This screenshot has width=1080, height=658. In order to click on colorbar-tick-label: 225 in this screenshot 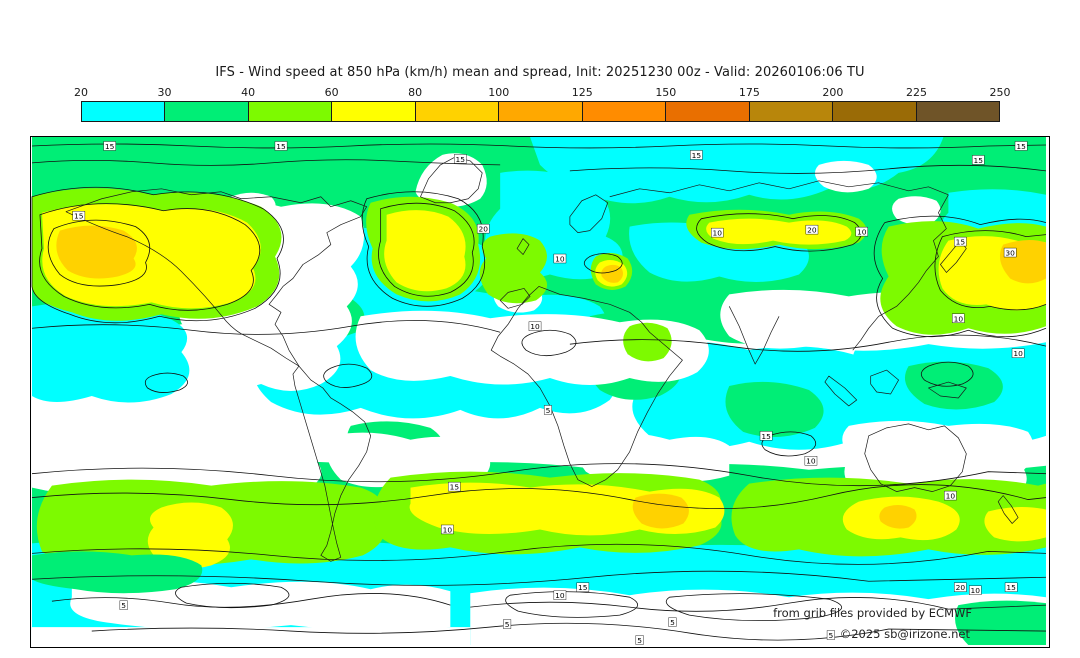, I will do `click(916, 92)`.